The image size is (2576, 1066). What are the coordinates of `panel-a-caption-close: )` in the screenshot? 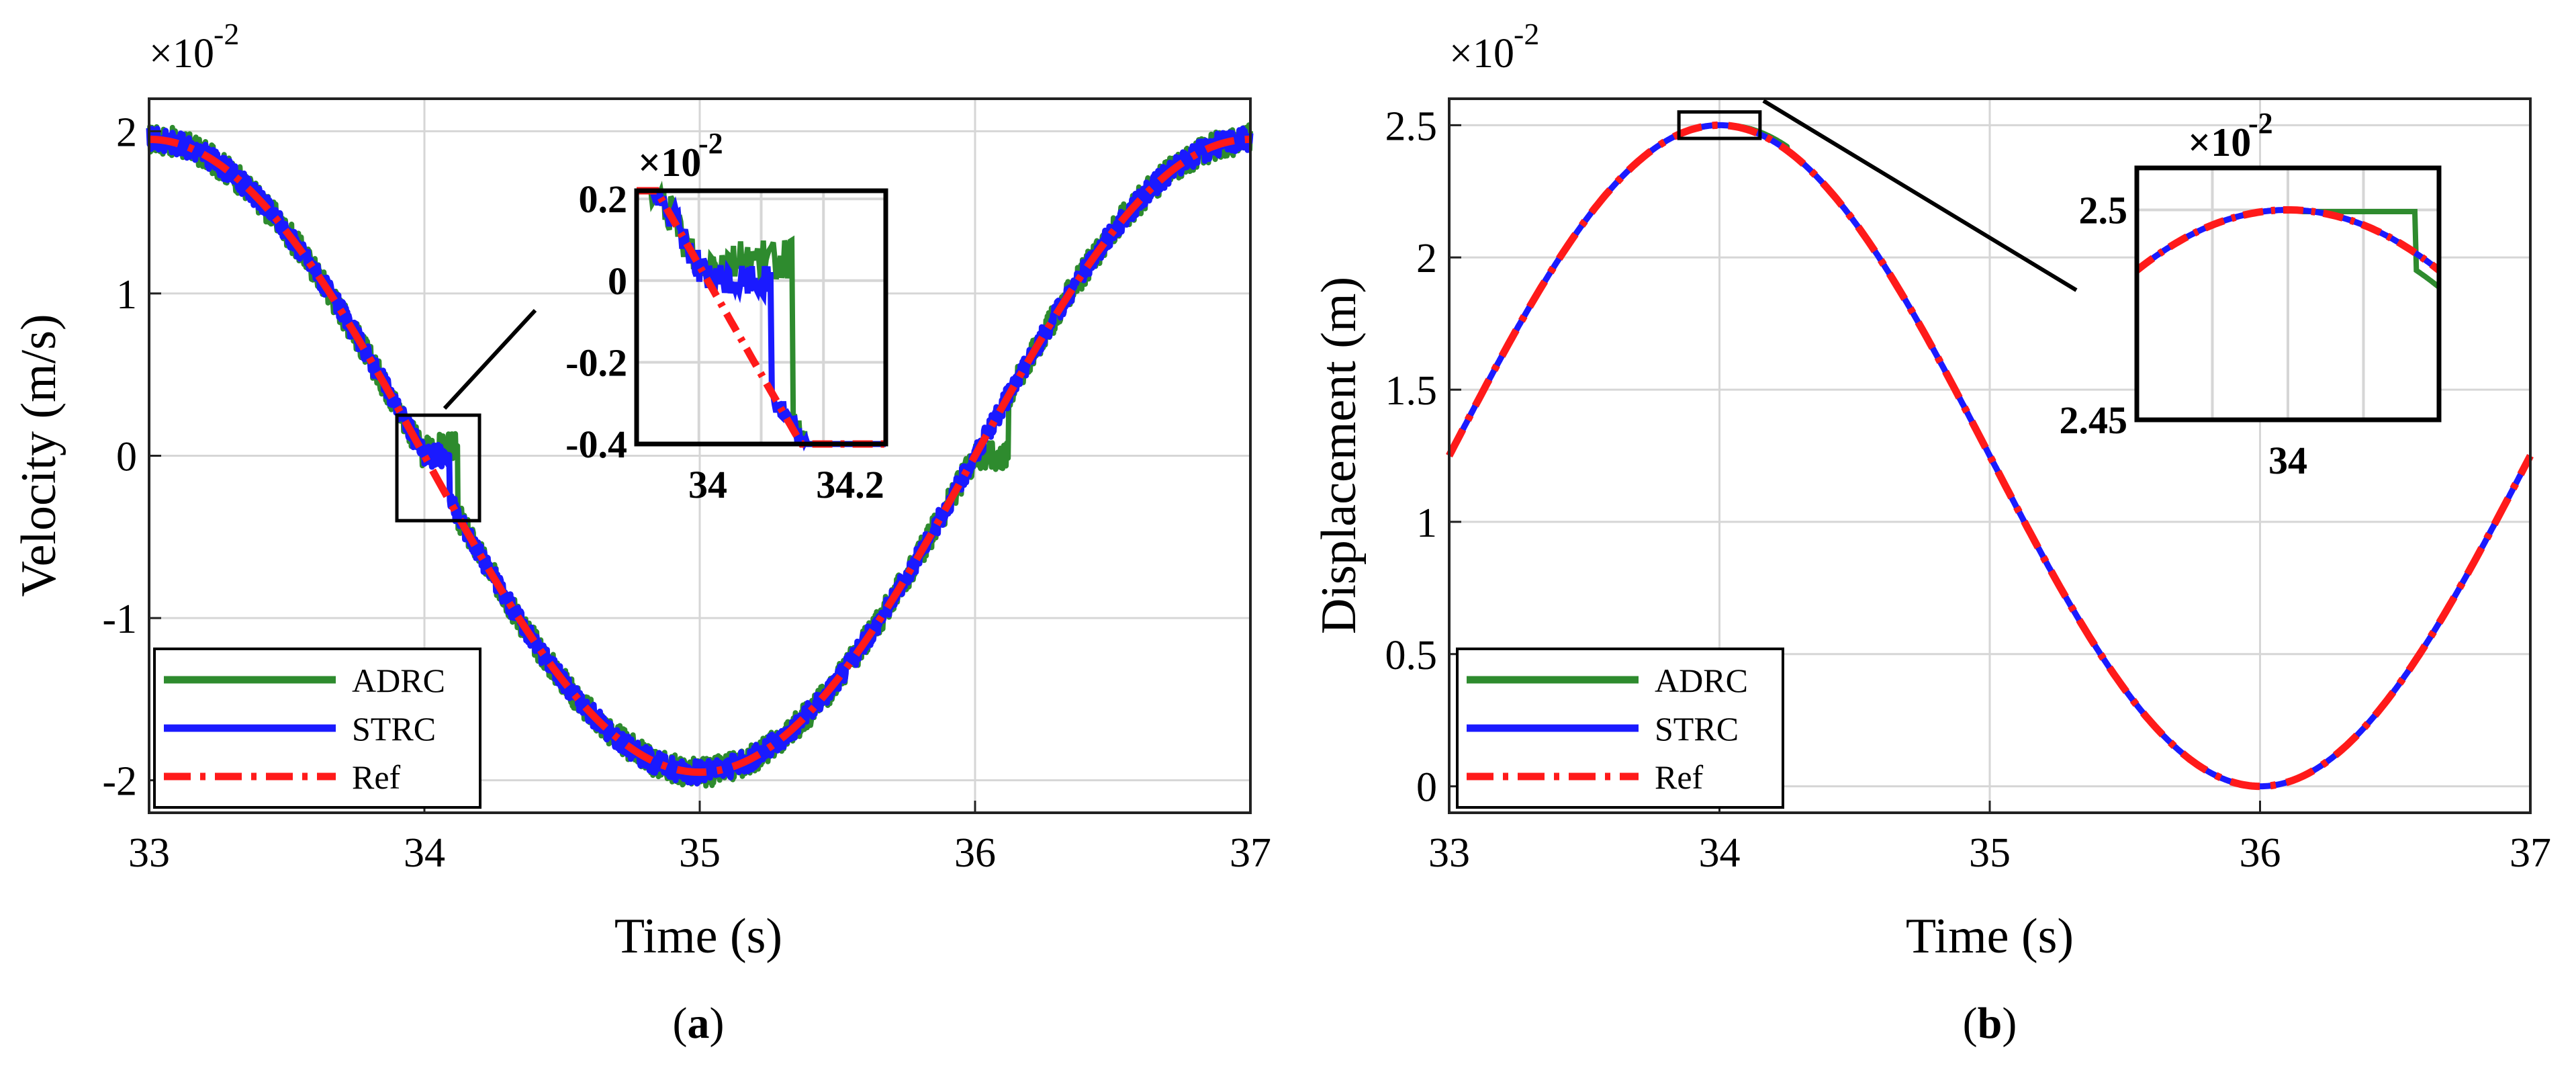 It's located at (717, 1023).